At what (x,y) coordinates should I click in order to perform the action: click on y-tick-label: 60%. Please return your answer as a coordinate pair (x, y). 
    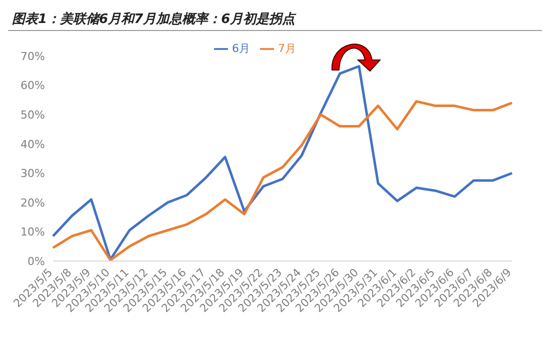
    Looking at the image, I should click on (32, 85).